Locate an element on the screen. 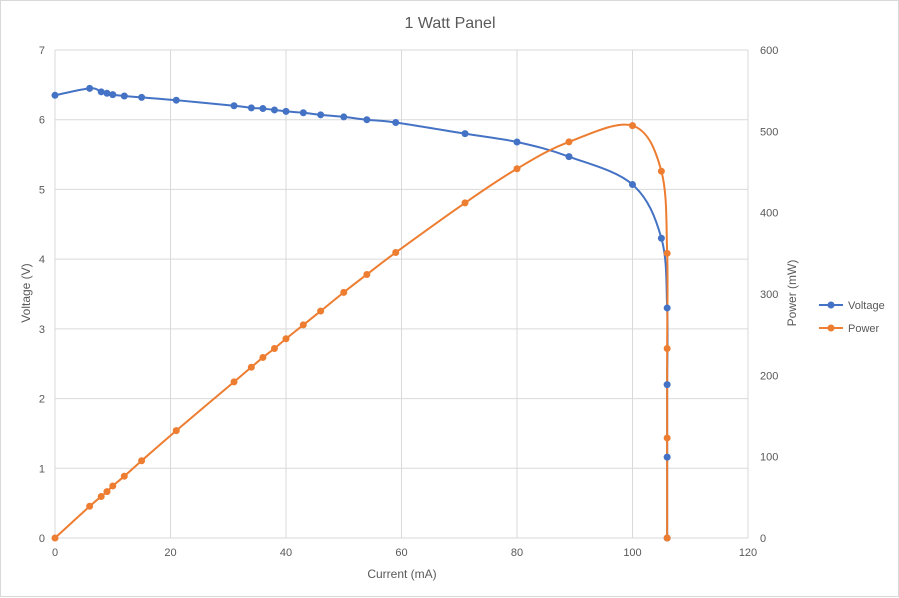 The image size is (899, 598). legend-item-voltage: Voltage is located at coordinates (852, 306).